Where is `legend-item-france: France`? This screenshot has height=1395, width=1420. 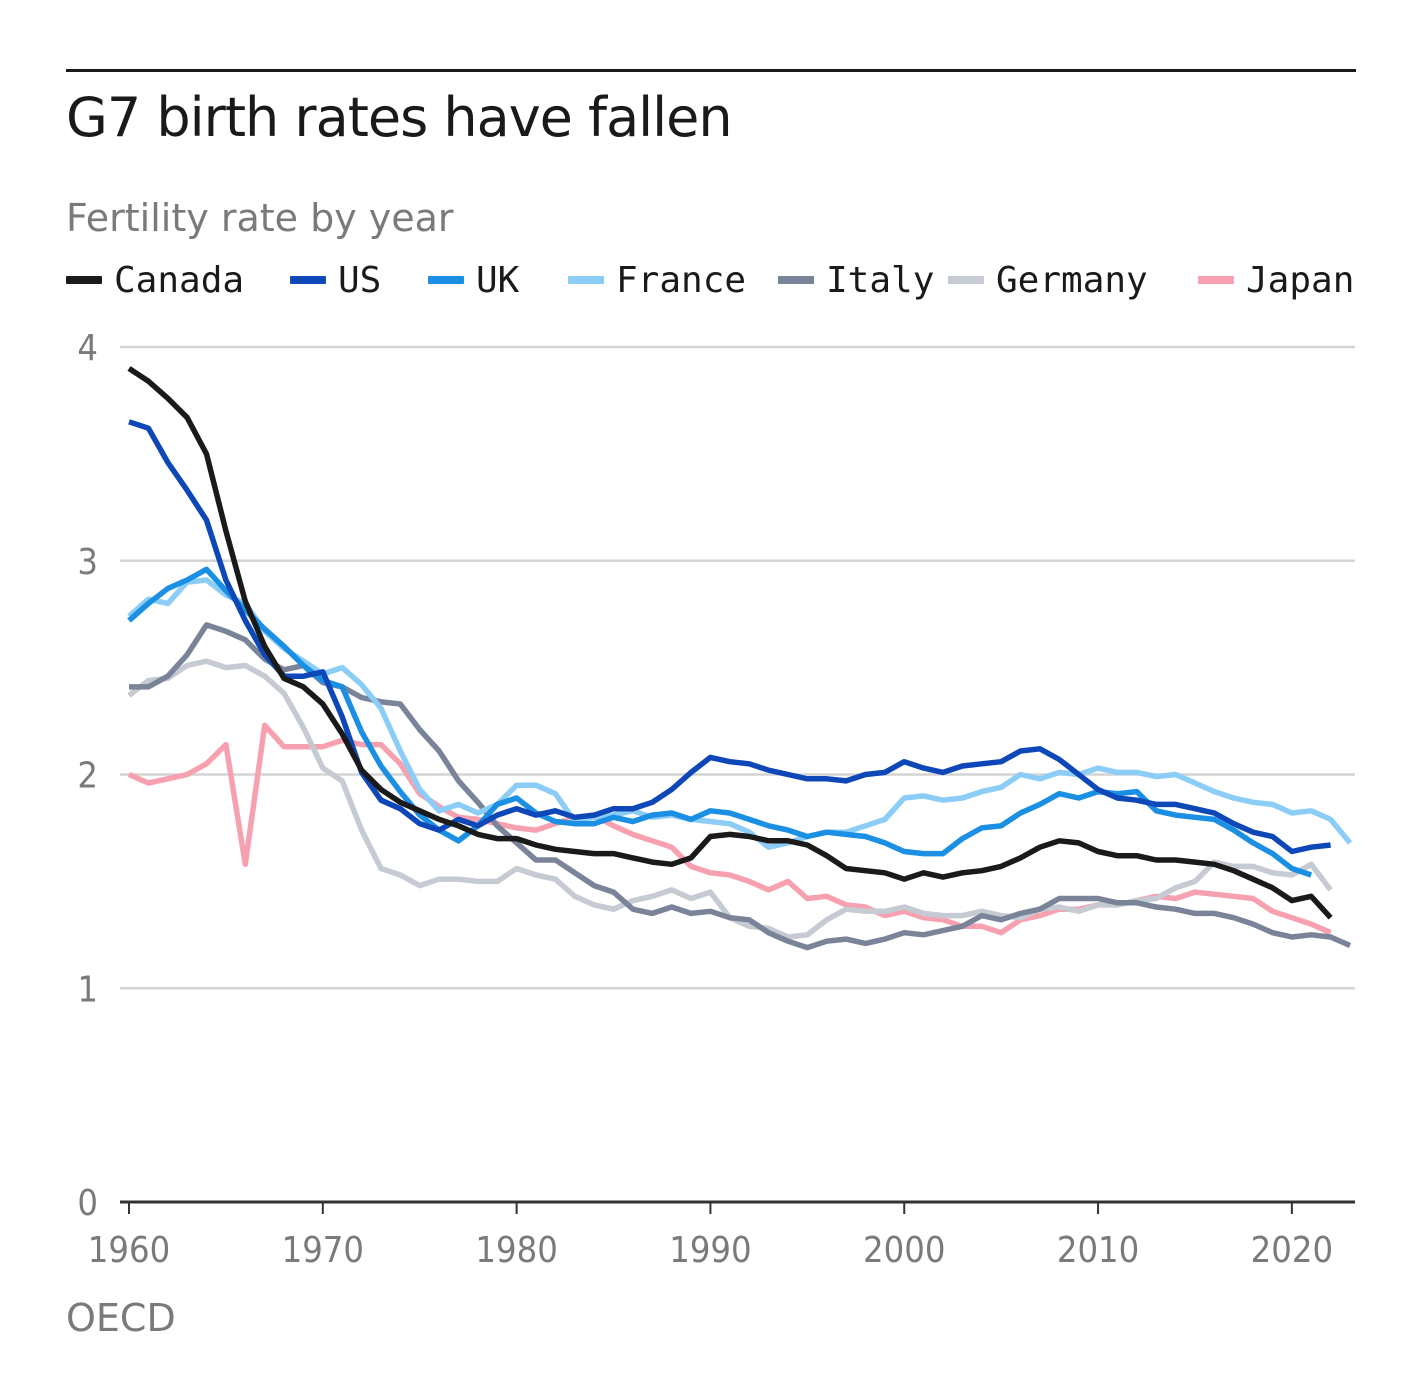
legend-item-france: France is located at coordinates (657, 280).